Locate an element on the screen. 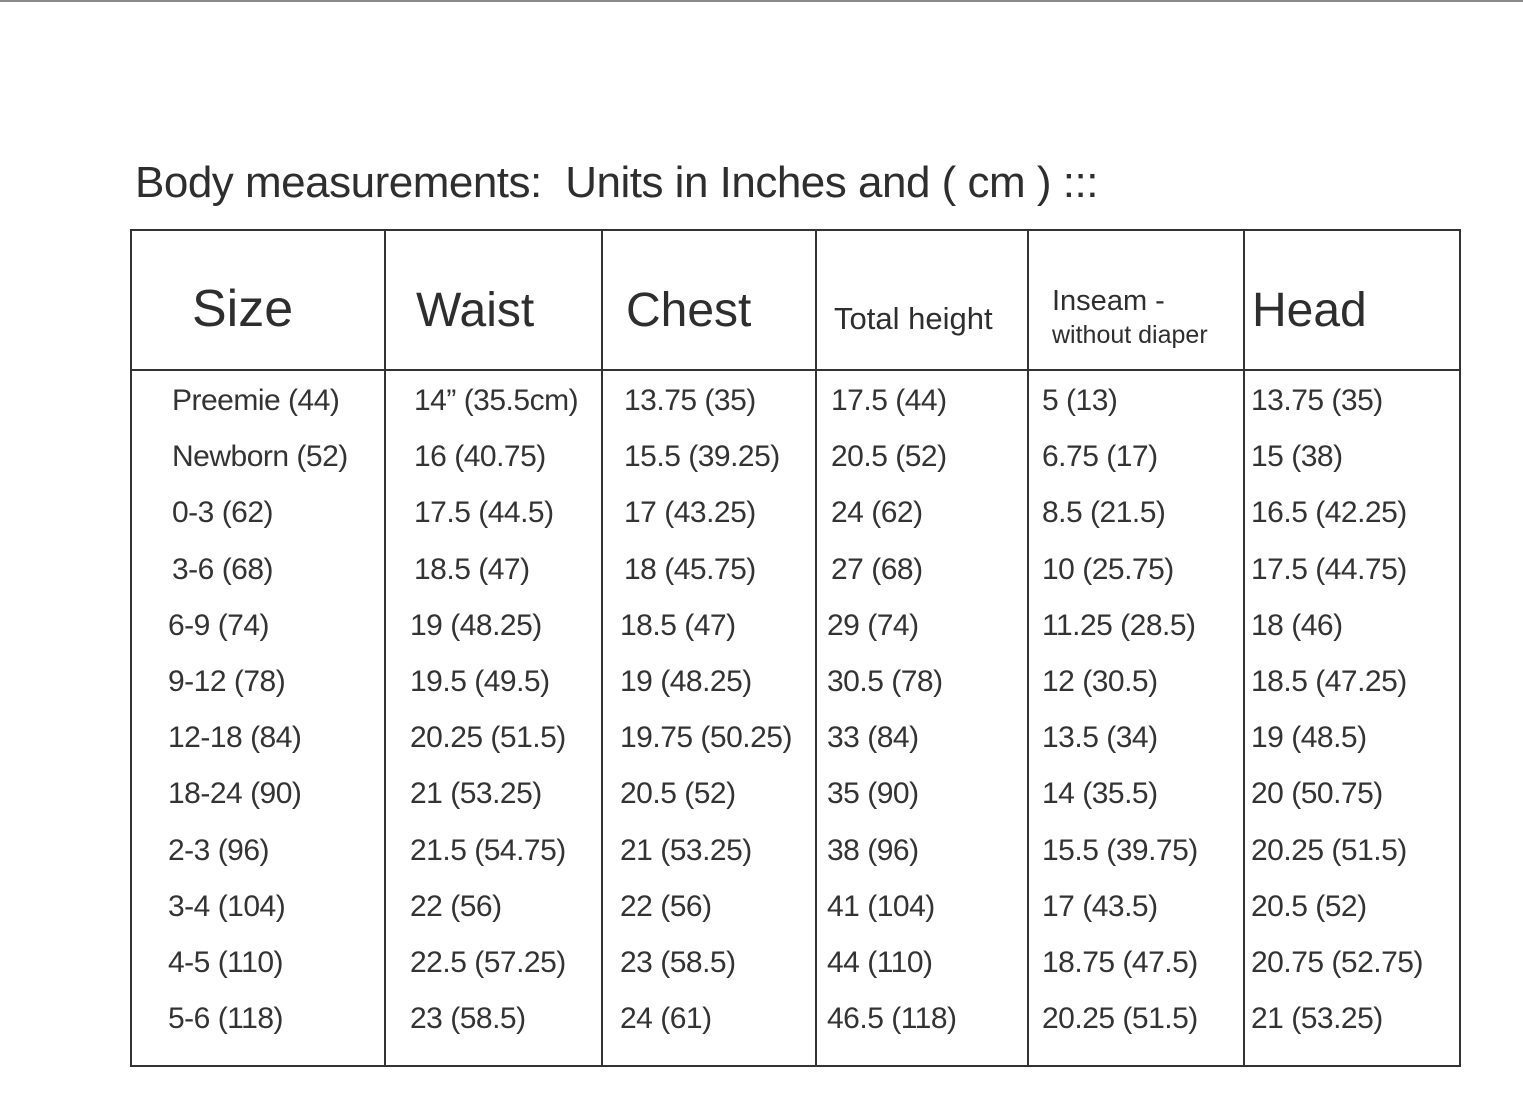 This screenshot has height=1105, width=1523. cell-chest: 20.5 (52) is located at coordinates (678, 794).